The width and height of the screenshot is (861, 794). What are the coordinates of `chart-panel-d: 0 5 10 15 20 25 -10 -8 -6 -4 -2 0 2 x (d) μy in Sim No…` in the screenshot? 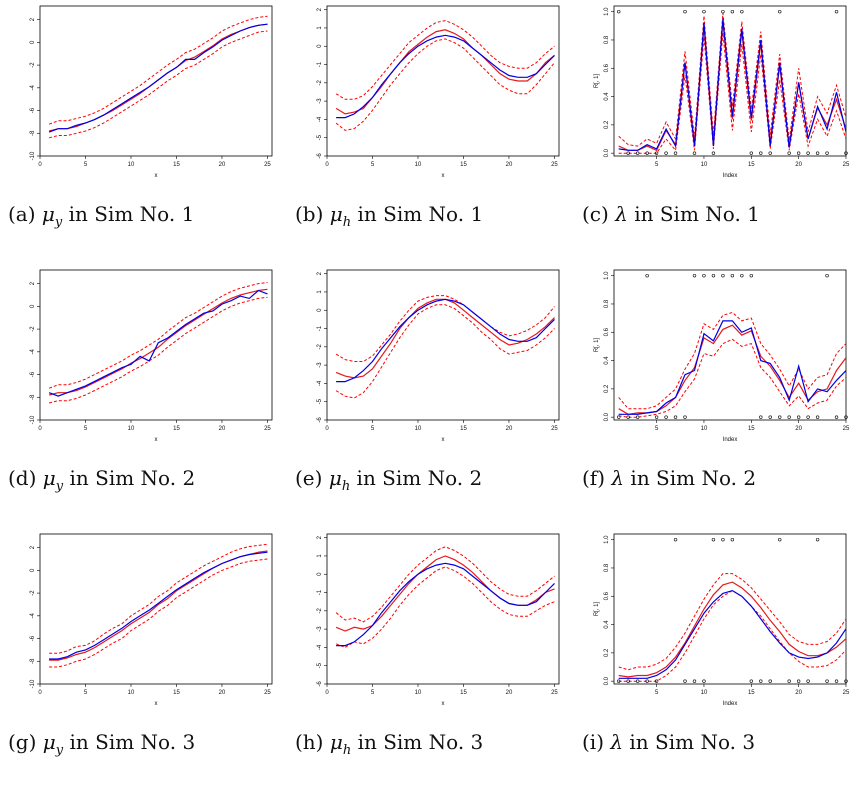 It's located at (143, 396).